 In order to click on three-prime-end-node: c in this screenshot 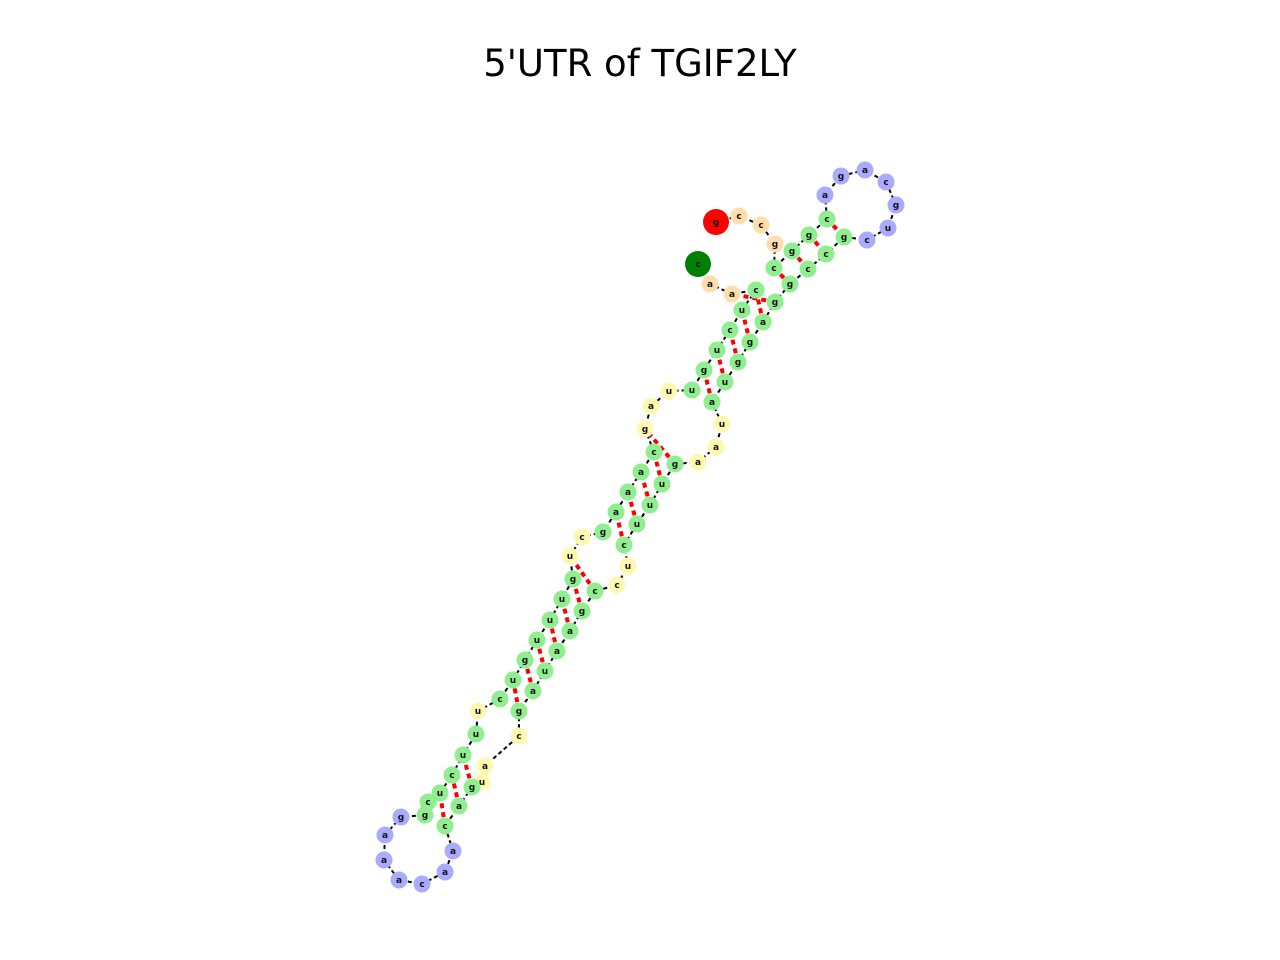, I will do `click(698, 264)`.